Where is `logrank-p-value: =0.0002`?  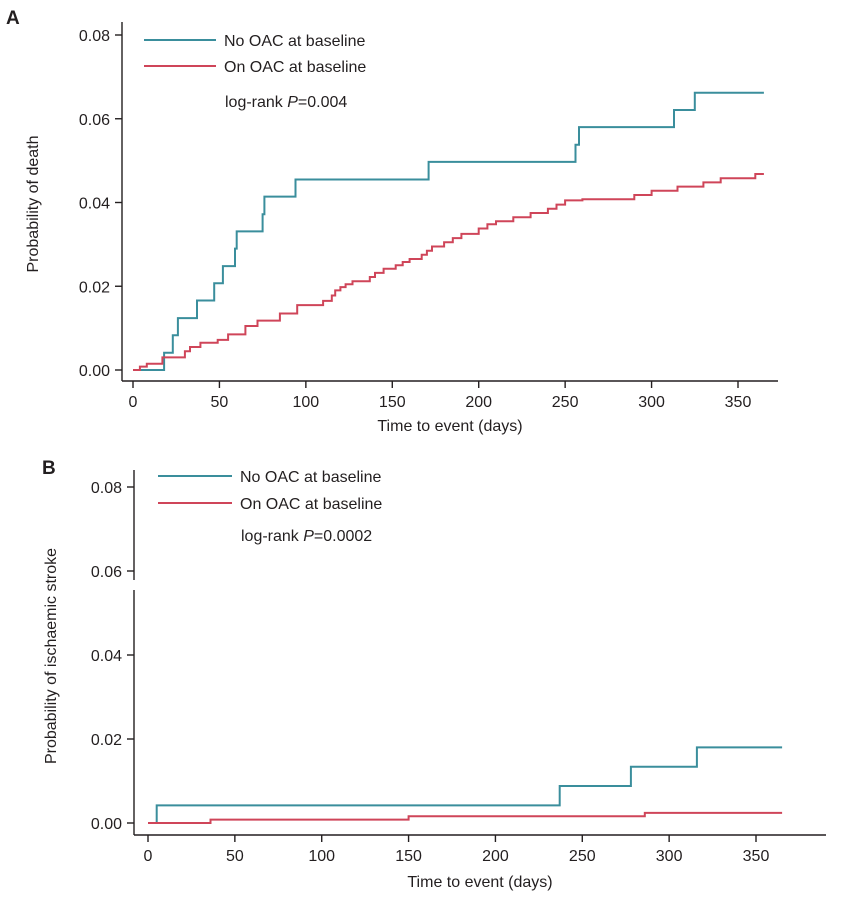
logrank-p-value: =0.0002 is located at coordinates (343, 536).